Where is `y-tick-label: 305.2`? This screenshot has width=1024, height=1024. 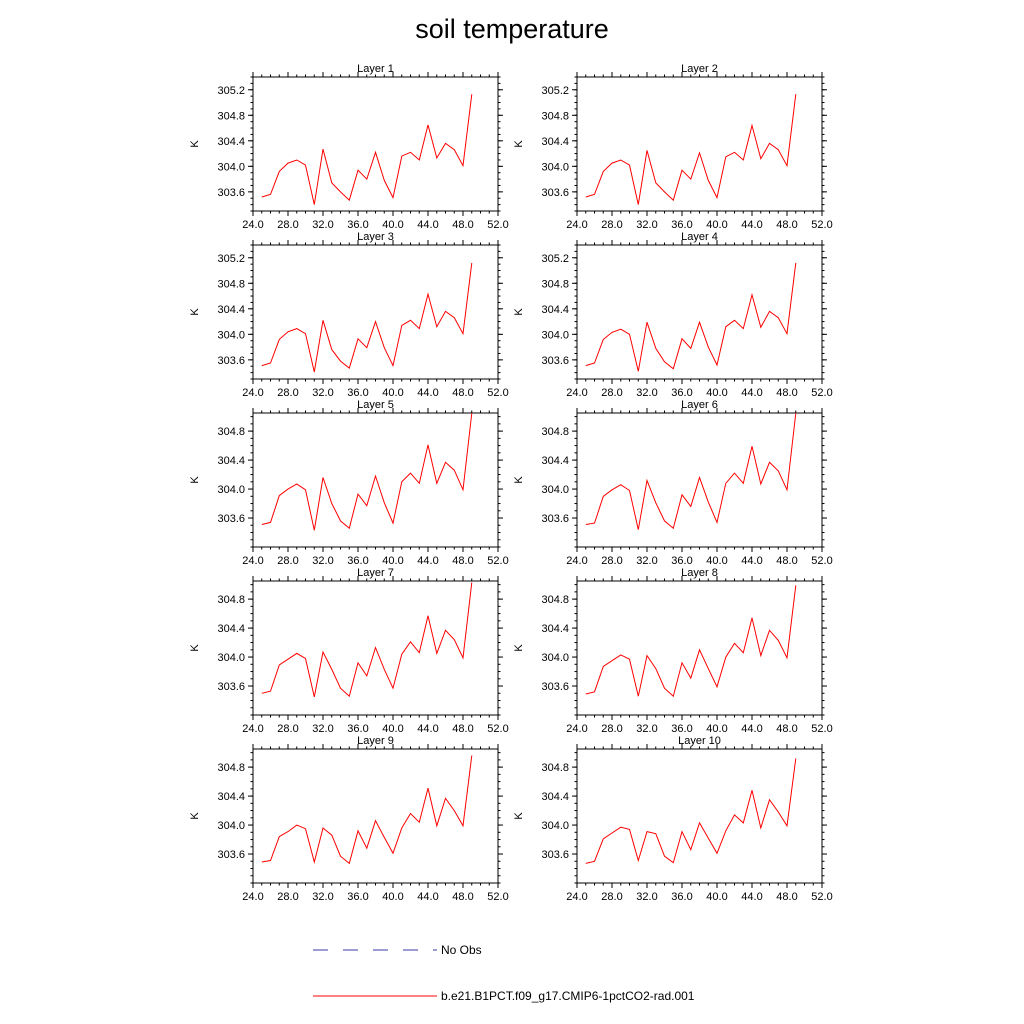 y-tick-label: 305.2 is located at coordinates (555, 91).